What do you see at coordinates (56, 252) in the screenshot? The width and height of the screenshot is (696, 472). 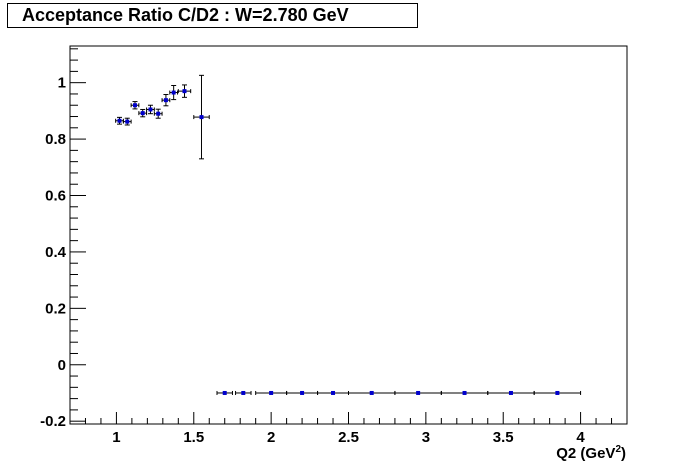 I see `y-tick-label: 0.4` at bounding box center [56, 252].